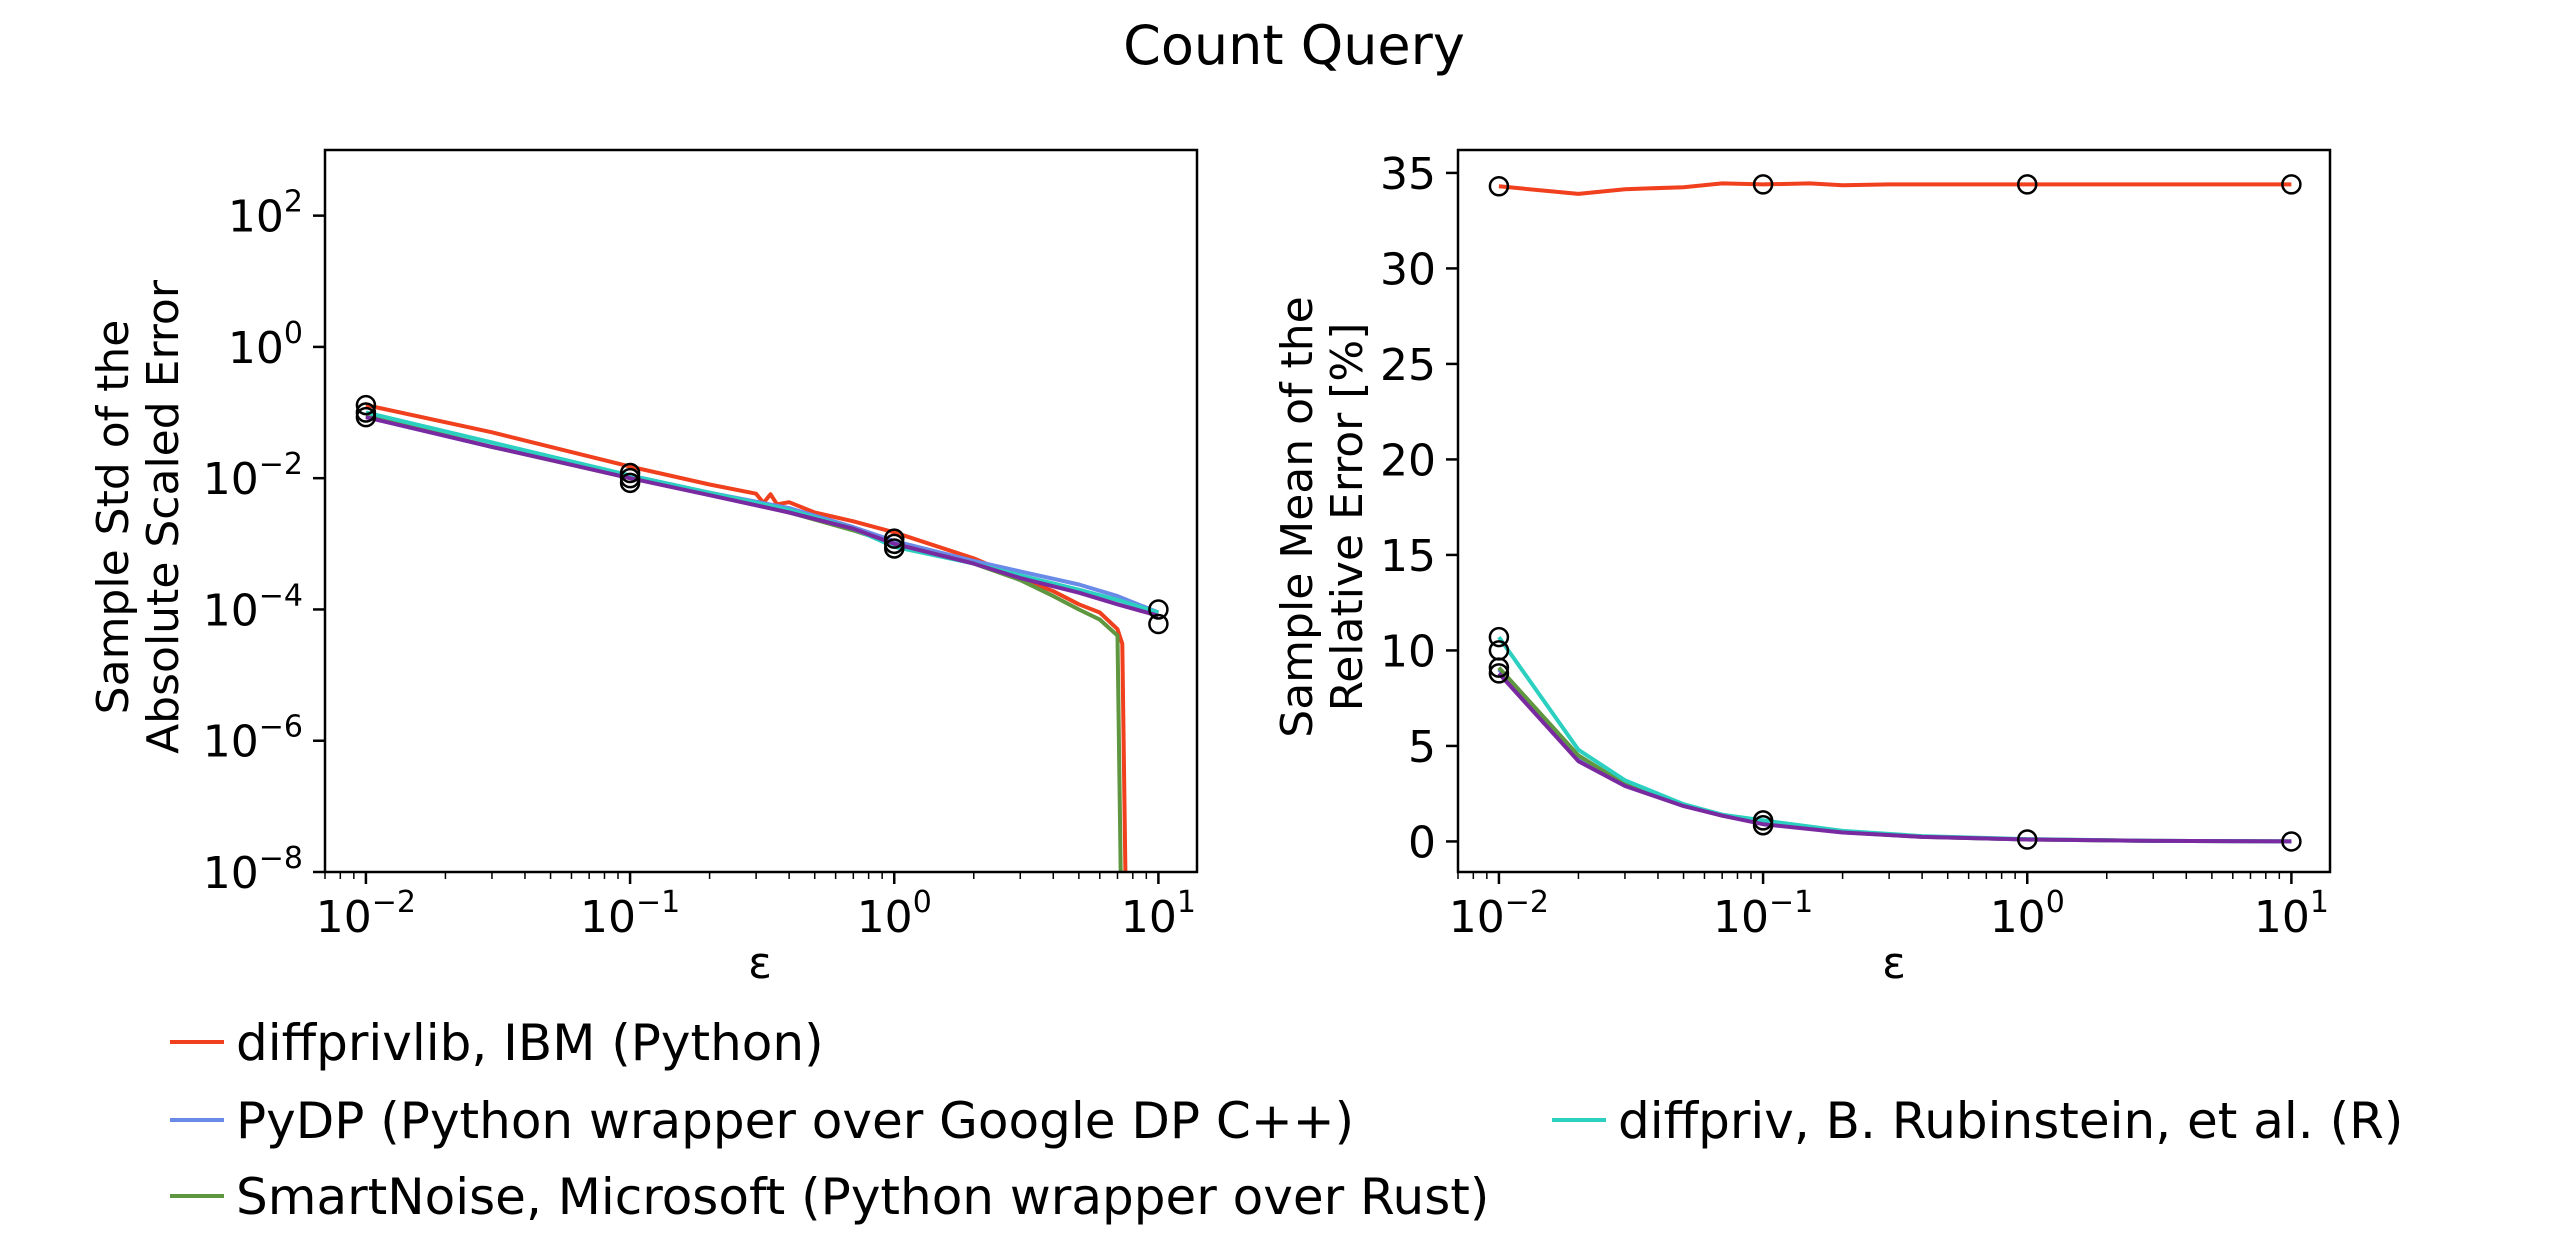 The image size is (2560, 1234). Describe the element at coordinates (253, 607) in the screenshot. I see `y-tick-label: 10⁻⁴` at that location.